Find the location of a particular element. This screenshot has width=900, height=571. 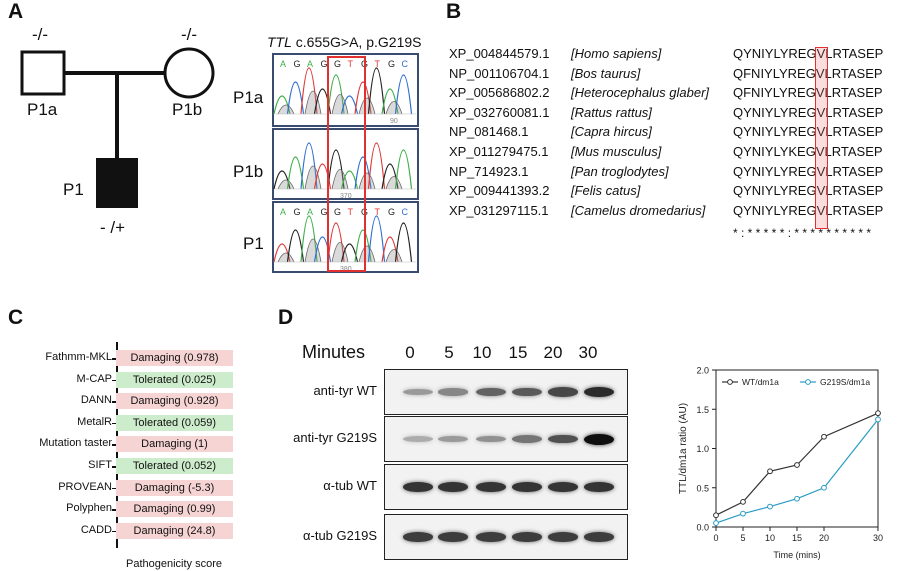

score-pill: Tolerated (0.025) is located at coordinates (174, 379).